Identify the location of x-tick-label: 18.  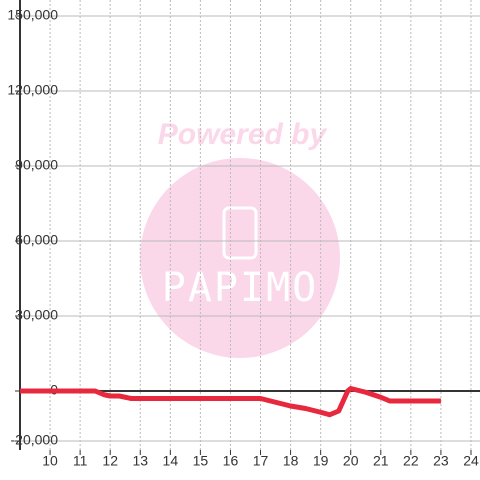
(291, 461).